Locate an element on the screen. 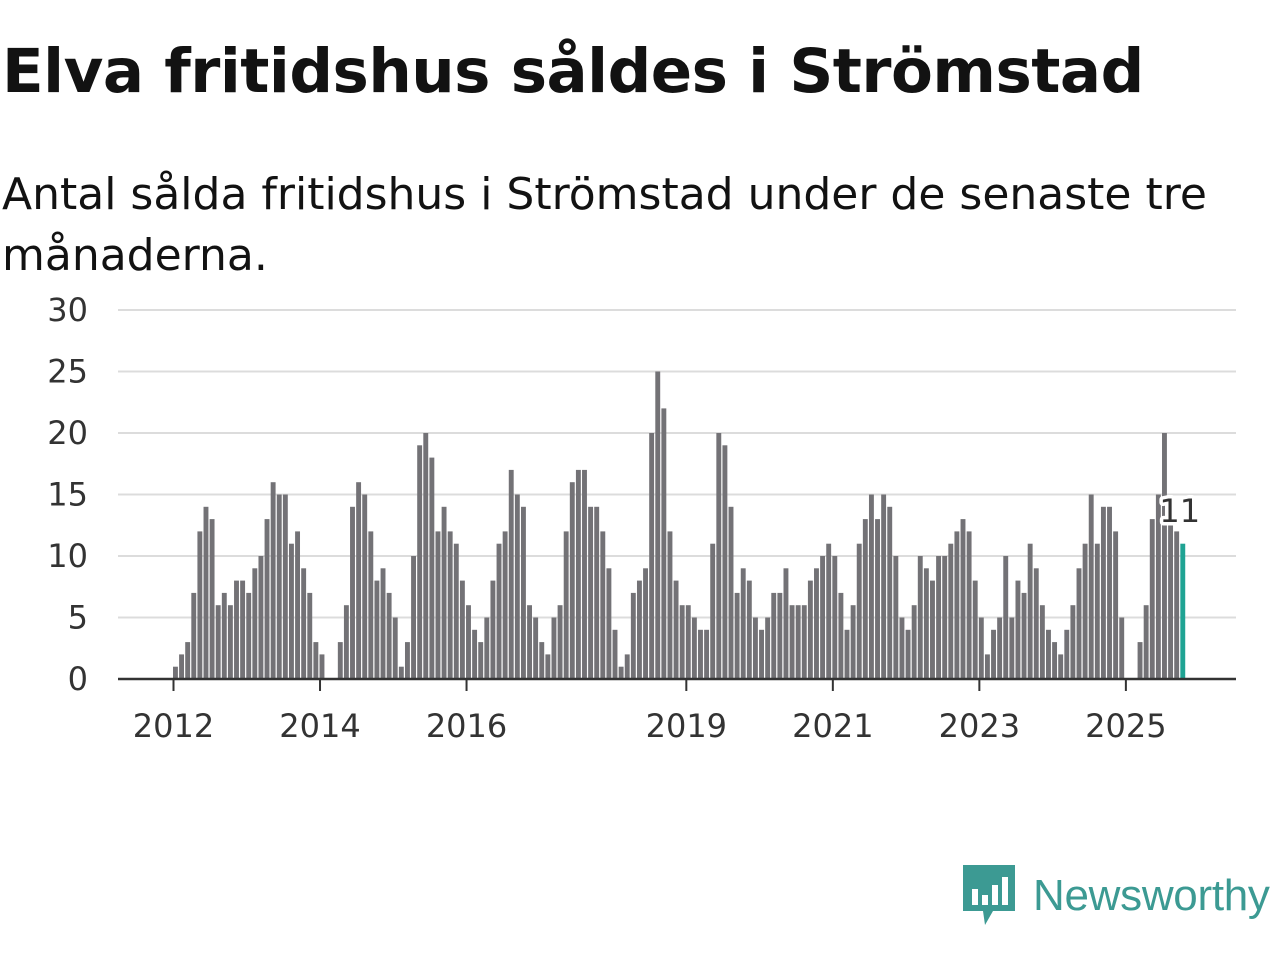 The width and height of the screenshot is (1280, 960). x-tick-label-2019: 2019 is located at coordinates (686, 726).